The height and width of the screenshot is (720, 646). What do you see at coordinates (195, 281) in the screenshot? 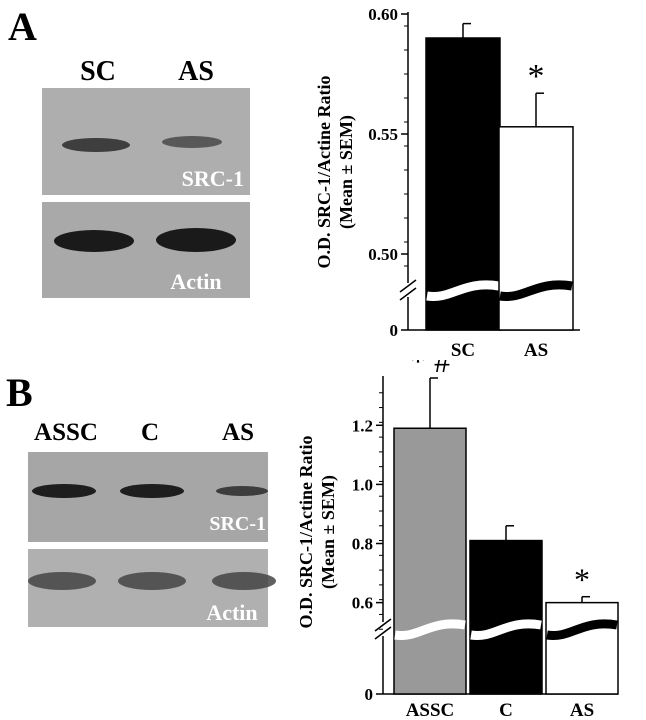
I see `blot-a-actin-label: Actin` at bounding box center [195, 281].